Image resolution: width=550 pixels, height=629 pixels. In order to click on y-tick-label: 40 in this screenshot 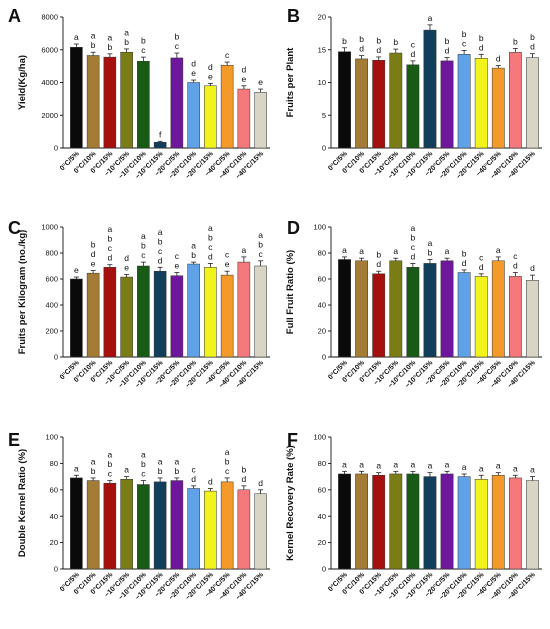, I will do `click(54, 516)`.